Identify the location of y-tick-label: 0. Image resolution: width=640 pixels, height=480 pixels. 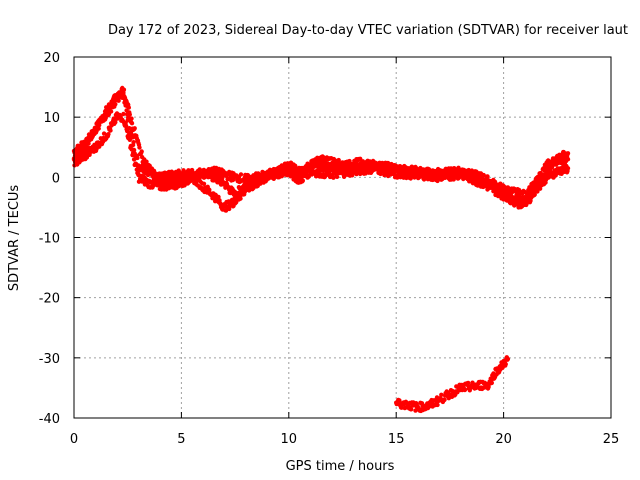
(56, 178).